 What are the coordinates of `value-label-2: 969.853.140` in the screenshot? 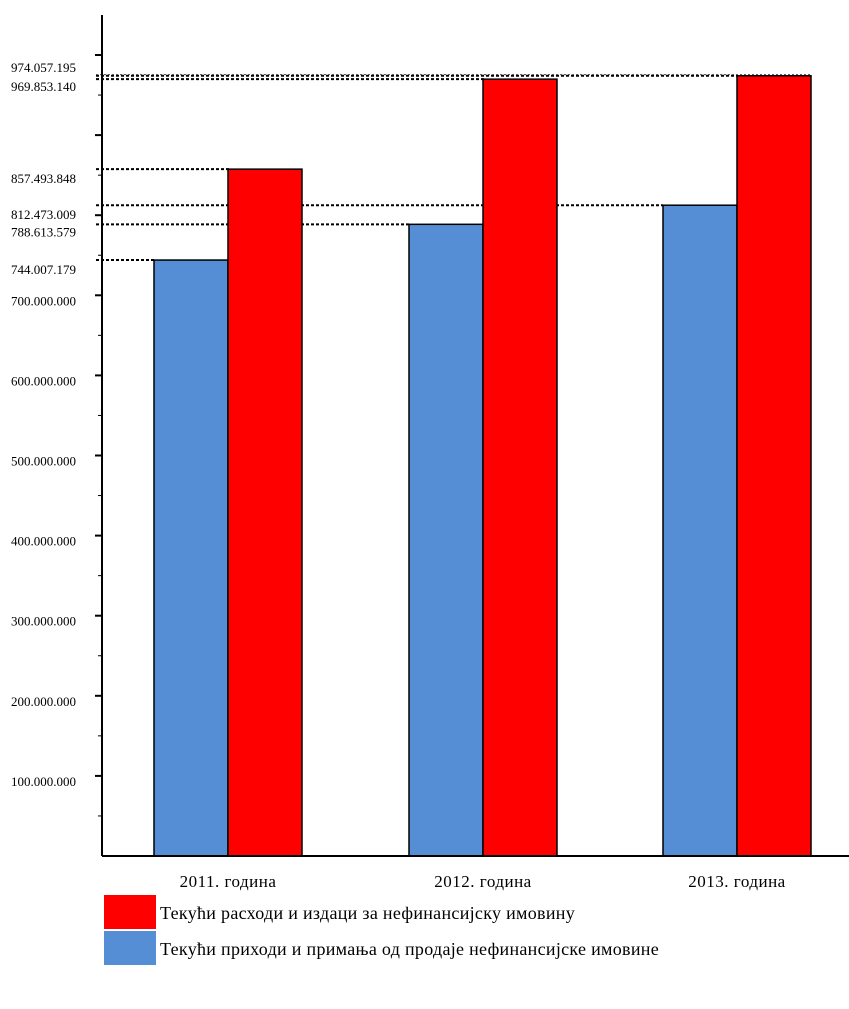 It's located at (43, 86).